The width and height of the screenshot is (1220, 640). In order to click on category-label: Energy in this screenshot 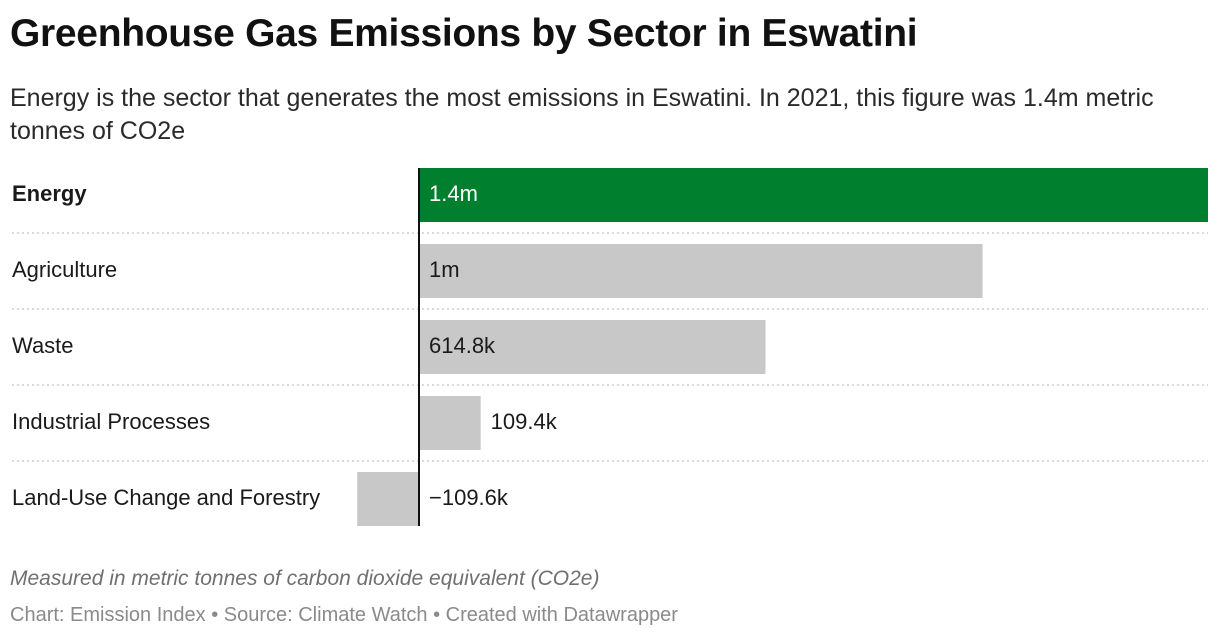, I will do `click(49, 193)`.